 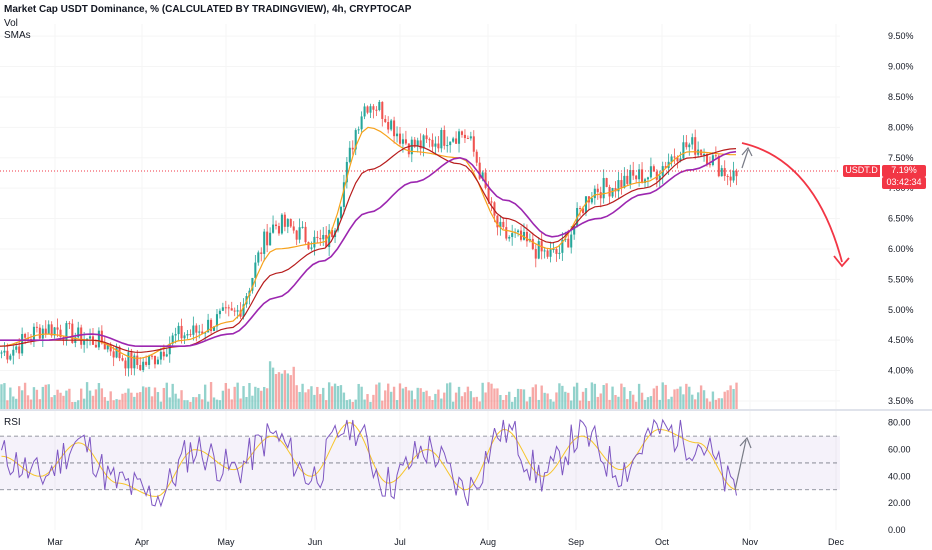 What do you see at coordinates (904, 183) in the screenshot?
I see `candle-countdown-badge: 03:42:34` at bounding box center [904, 183].